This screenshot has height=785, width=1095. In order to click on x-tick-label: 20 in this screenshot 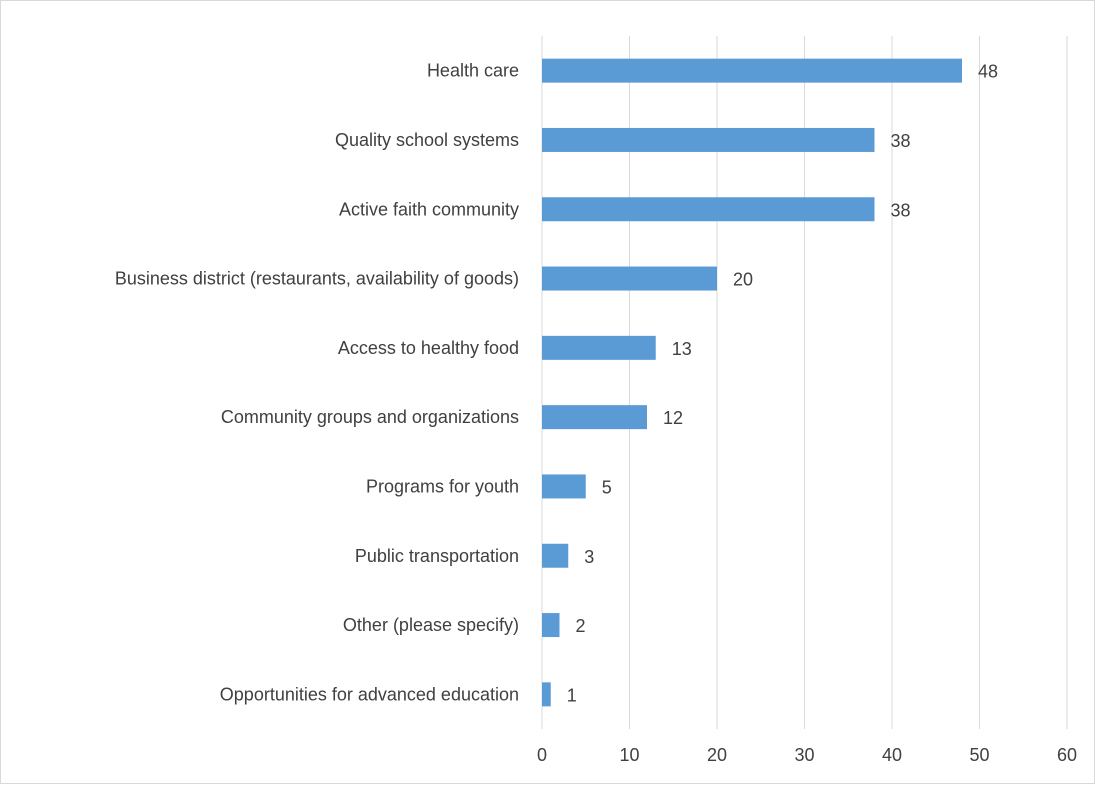, I will do `click(717, 755)`.